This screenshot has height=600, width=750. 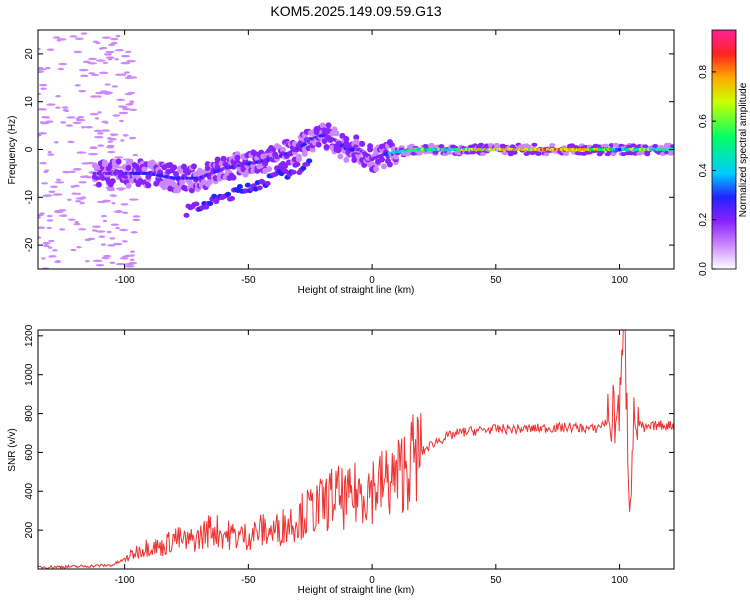 What do you see at coordinates (356, 290) in the screenshot?
I see `spectrogram-x-label: Height of straight line (km)` at bounding box center [356, 290].